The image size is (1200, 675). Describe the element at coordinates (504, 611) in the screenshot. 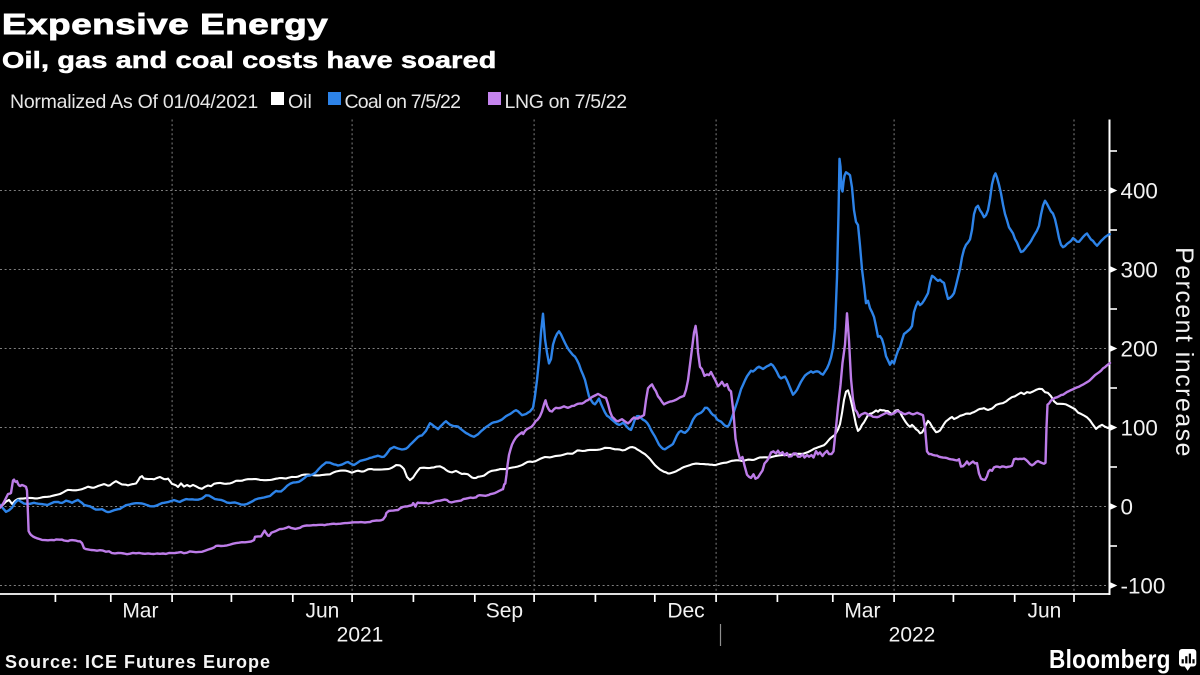

I see `svg-text: Sep` at that location.